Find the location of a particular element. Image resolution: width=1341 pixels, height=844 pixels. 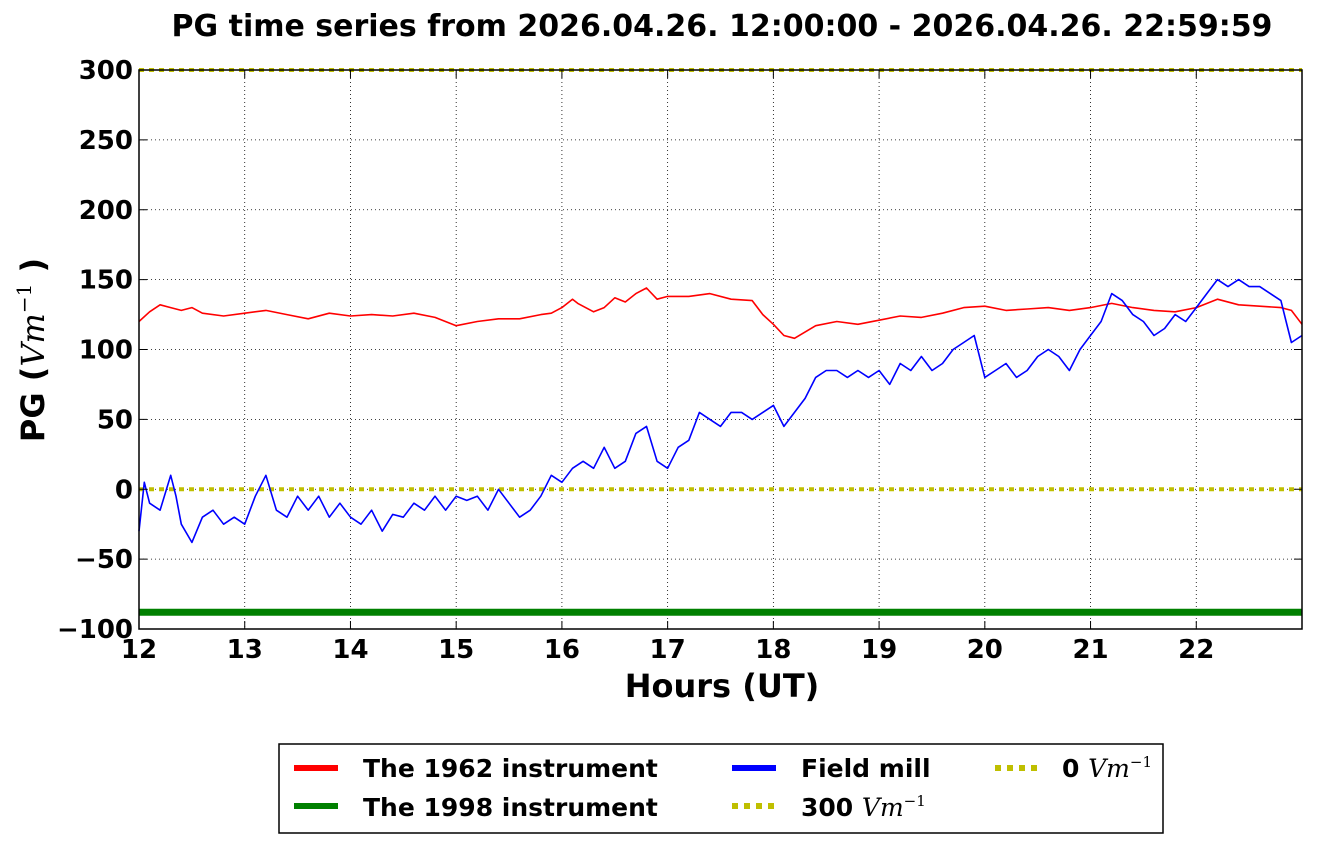

x-tick-label: 14 is located at coordinates (350, 650).